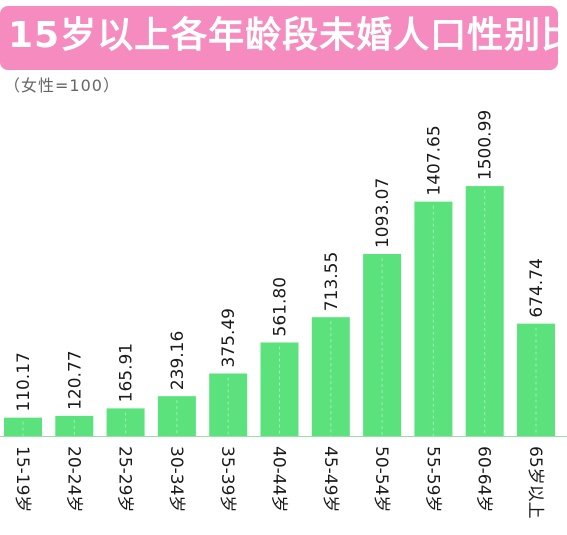  What do you see at coordinates (75, 379) in the screenshot?
I see `value-label: 120.77` at bounding box center [75, 379].